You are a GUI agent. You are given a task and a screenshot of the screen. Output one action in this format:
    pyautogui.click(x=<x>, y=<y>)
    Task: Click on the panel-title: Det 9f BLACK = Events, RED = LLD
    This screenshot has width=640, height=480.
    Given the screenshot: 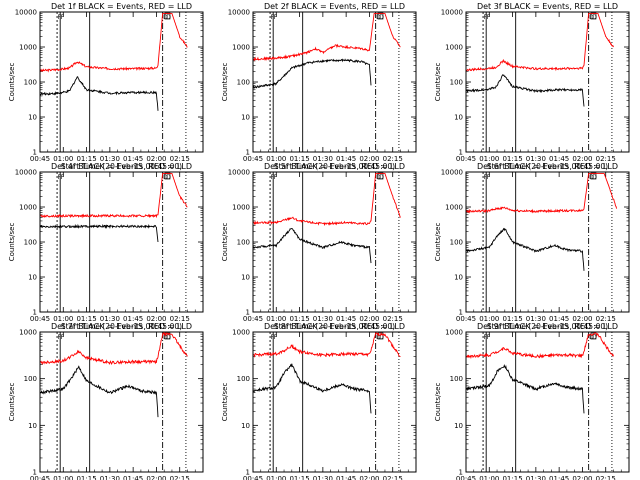 What is the action you would take?
    pyautogui.click(x=547, y=326)
    